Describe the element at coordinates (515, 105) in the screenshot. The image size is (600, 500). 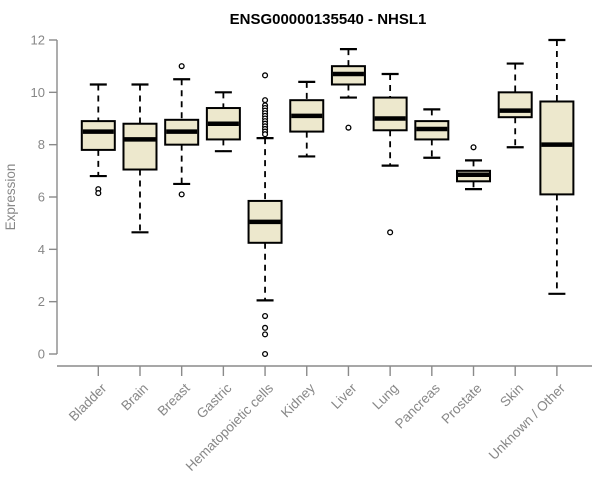
I see `box-skin` at that location.